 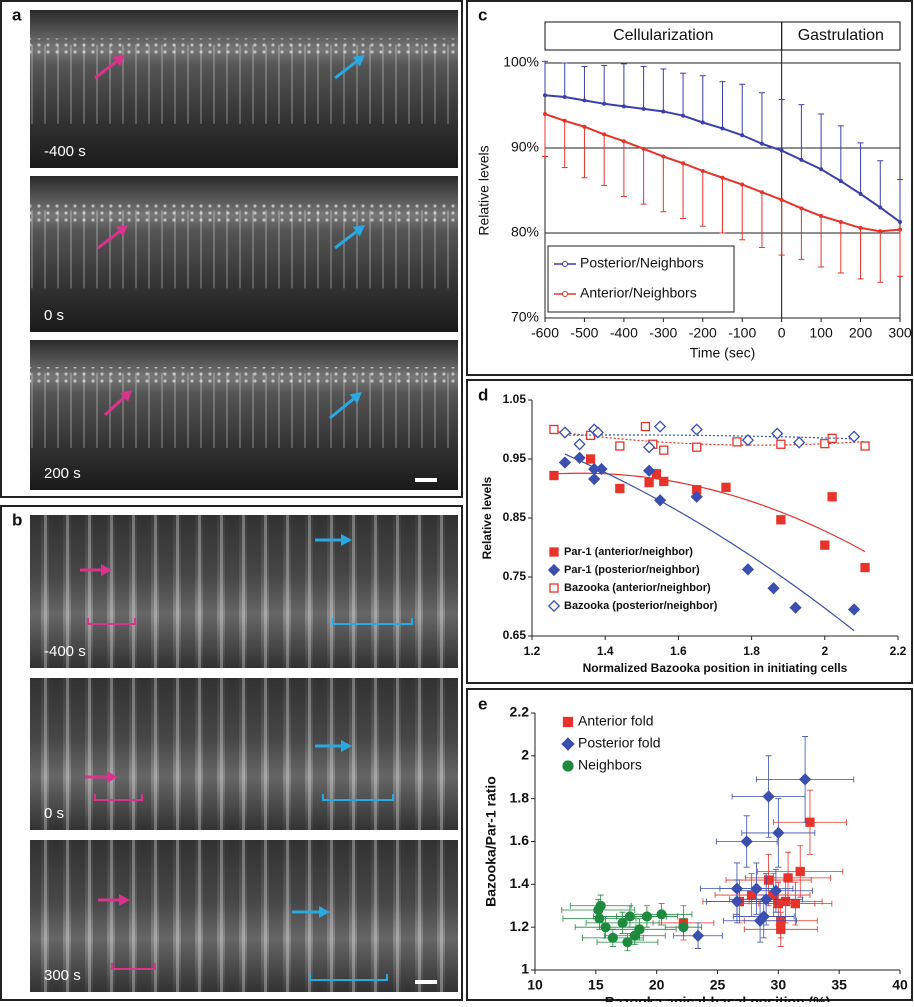 I want to click on y-tick-label: 90%, so click(x=525, y=147).